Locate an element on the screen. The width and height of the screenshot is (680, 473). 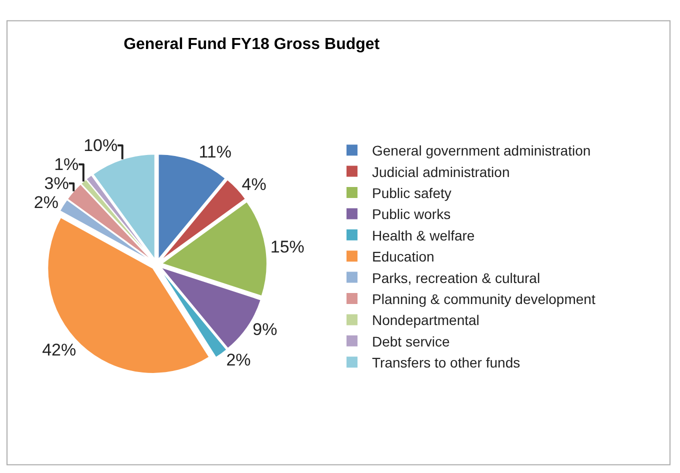
data-label: 10% is located at coordinates (101, 145).